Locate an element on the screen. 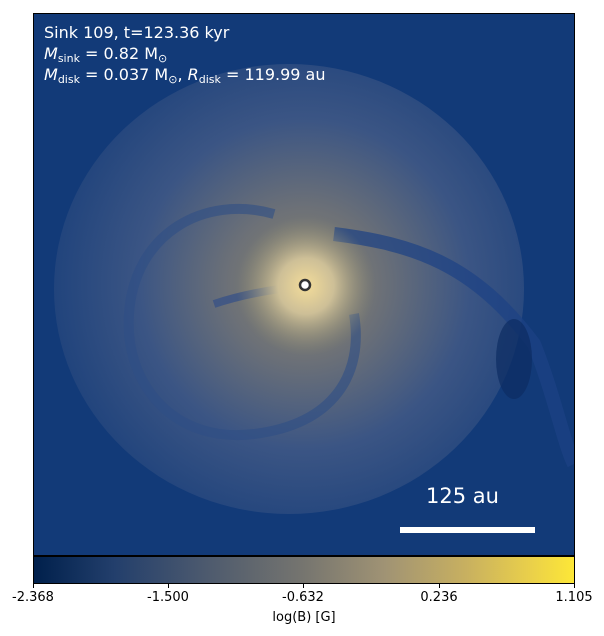 Image resolution: width=604 pixels, height=636 pixels. sink-particle is located at coordinates (305, 285).